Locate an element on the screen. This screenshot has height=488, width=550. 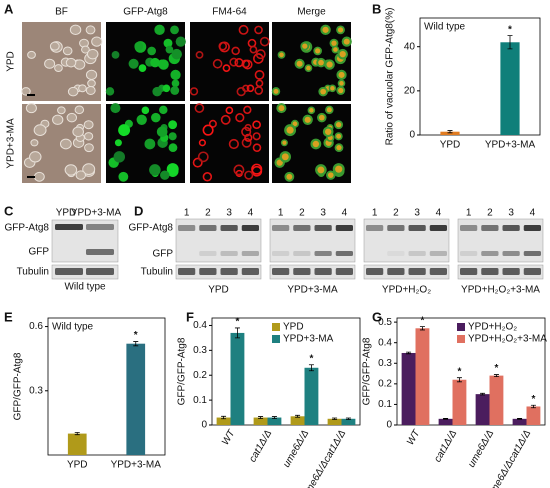
significance-star: * is located at coordinates (459, 371).